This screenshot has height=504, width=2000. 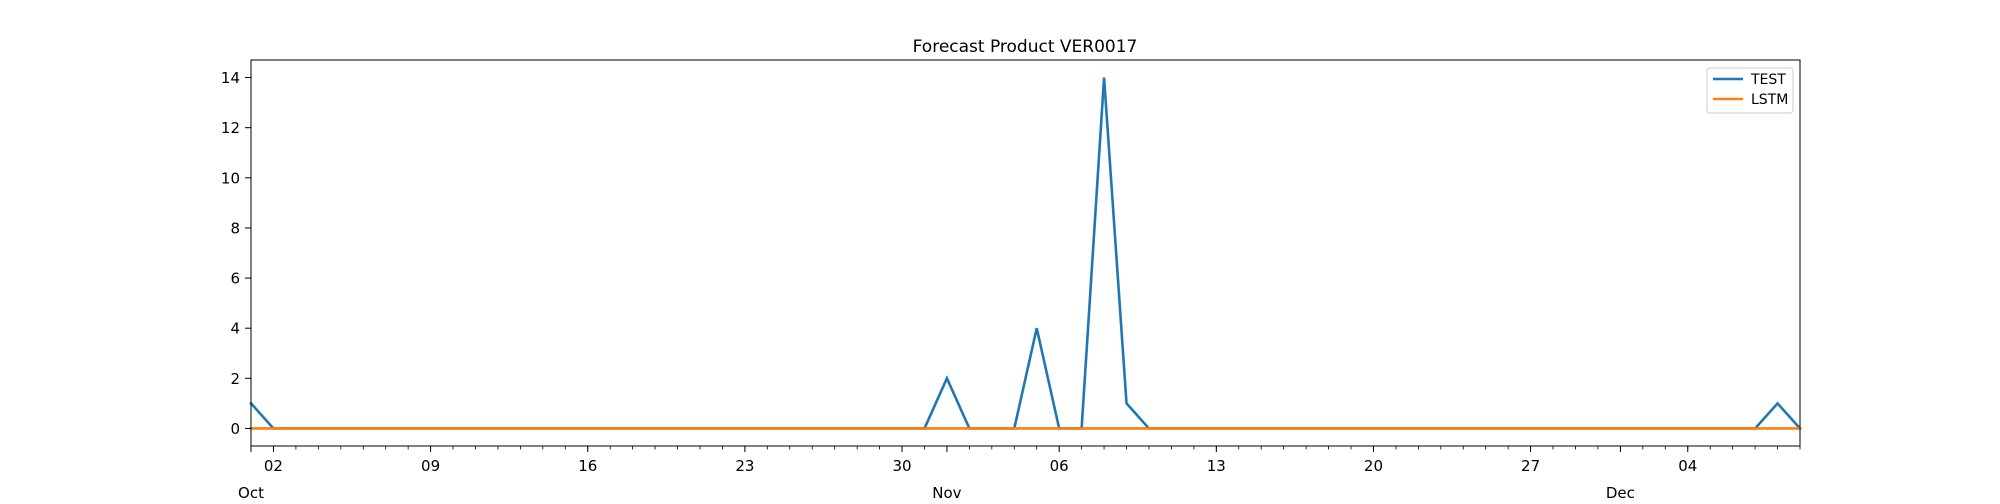 What do you see at coordinates (1059, 466) in the screenshot?
I see `x-tick-label: 06` at bounding box center [1059, 466].